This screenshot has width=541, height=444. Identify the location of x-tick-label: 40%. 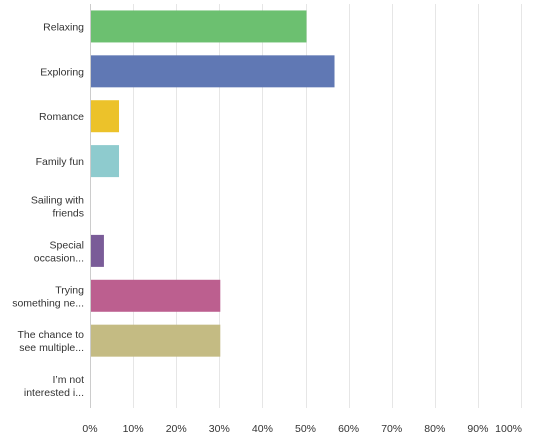
(262, 429).